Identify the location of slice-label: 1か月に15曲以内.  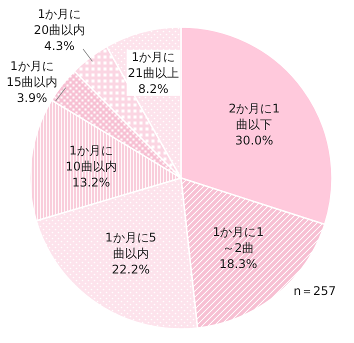
(32, 74).